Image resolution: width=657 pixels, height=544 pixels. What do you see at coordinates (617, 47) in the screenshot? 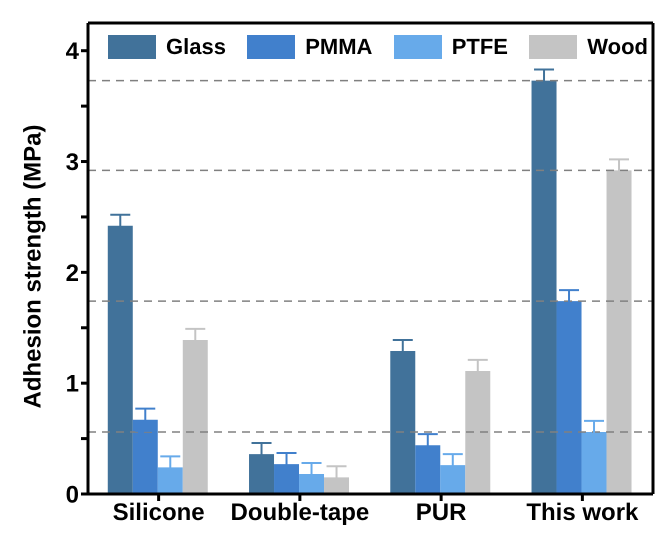
I see `legend-label: Wood` at bounding box center [617, 47].